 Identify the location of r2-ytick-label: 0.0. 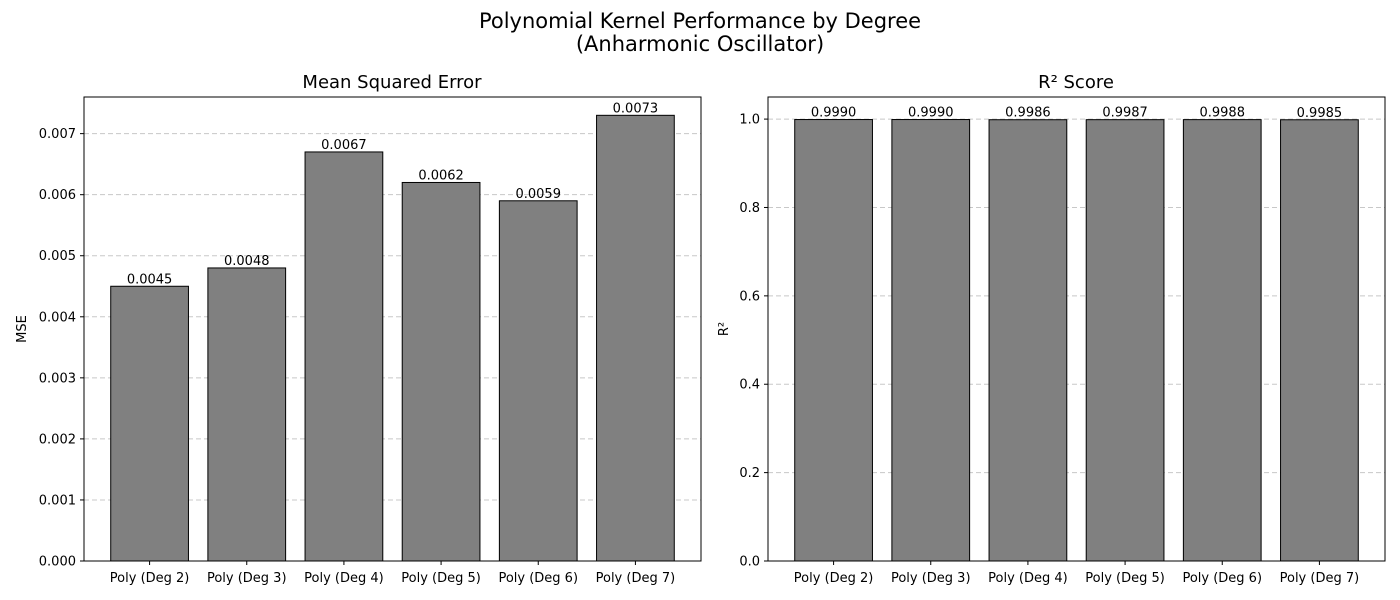
(749, 562).